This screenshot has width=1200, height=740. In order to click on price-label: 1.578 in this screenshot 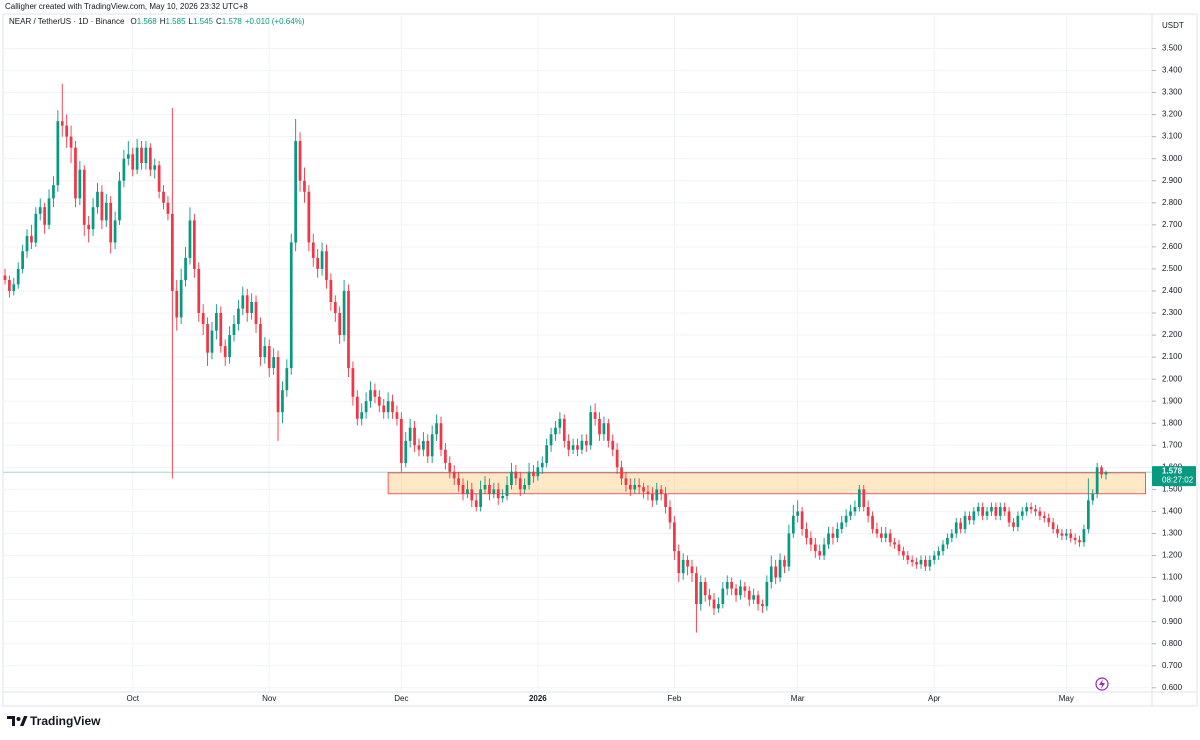, I will do `click(1172, 470)`.